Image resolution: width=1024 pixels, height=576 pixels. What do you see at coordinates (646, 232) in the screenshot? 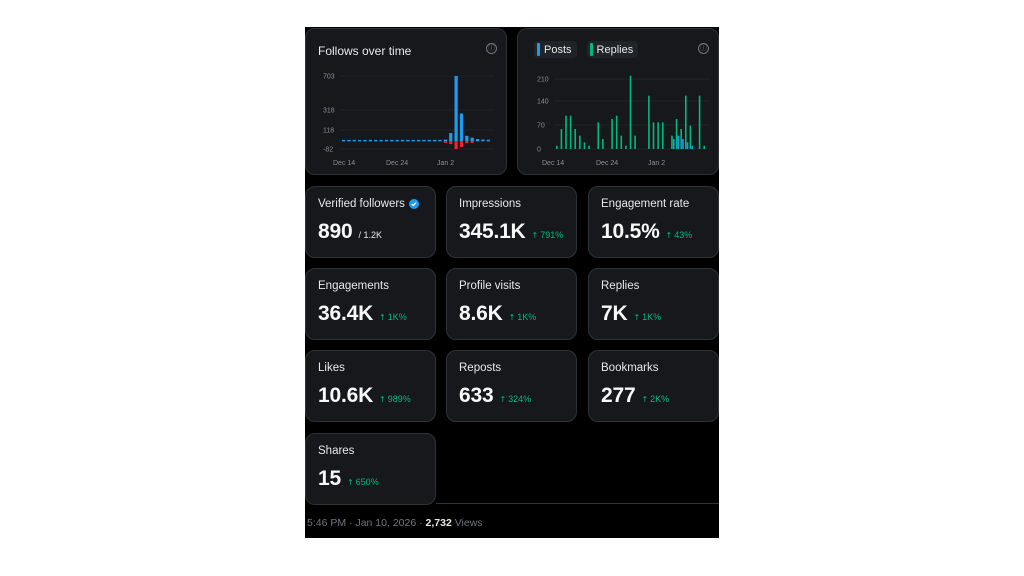
I see `stat-value-row: 10.5% ↑ 43%` at bounding box center [646, 232].